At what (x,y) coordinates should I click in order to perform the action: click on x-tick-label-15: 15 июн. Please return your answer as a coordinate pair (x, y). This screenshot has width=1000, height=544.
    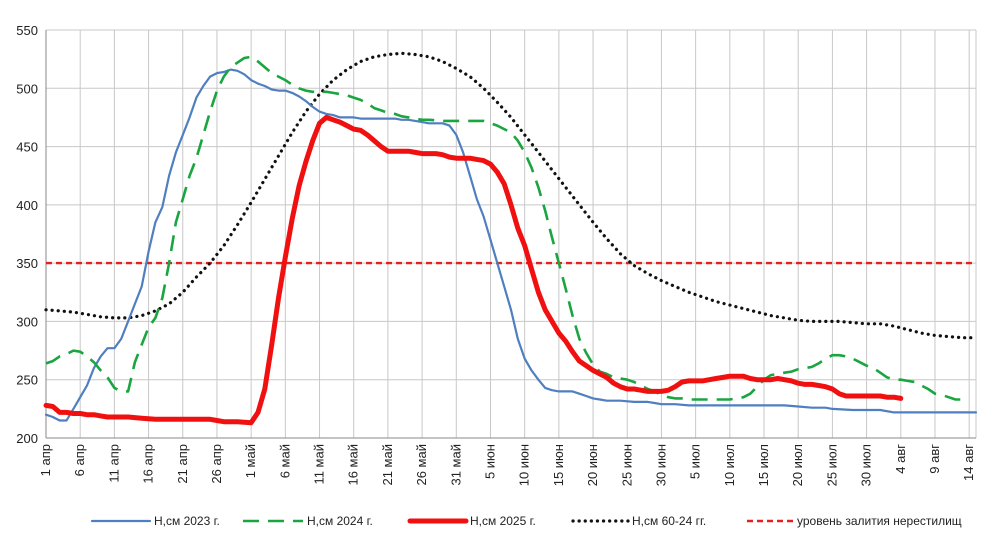
    Looking at the image, I should click on (558, 465).